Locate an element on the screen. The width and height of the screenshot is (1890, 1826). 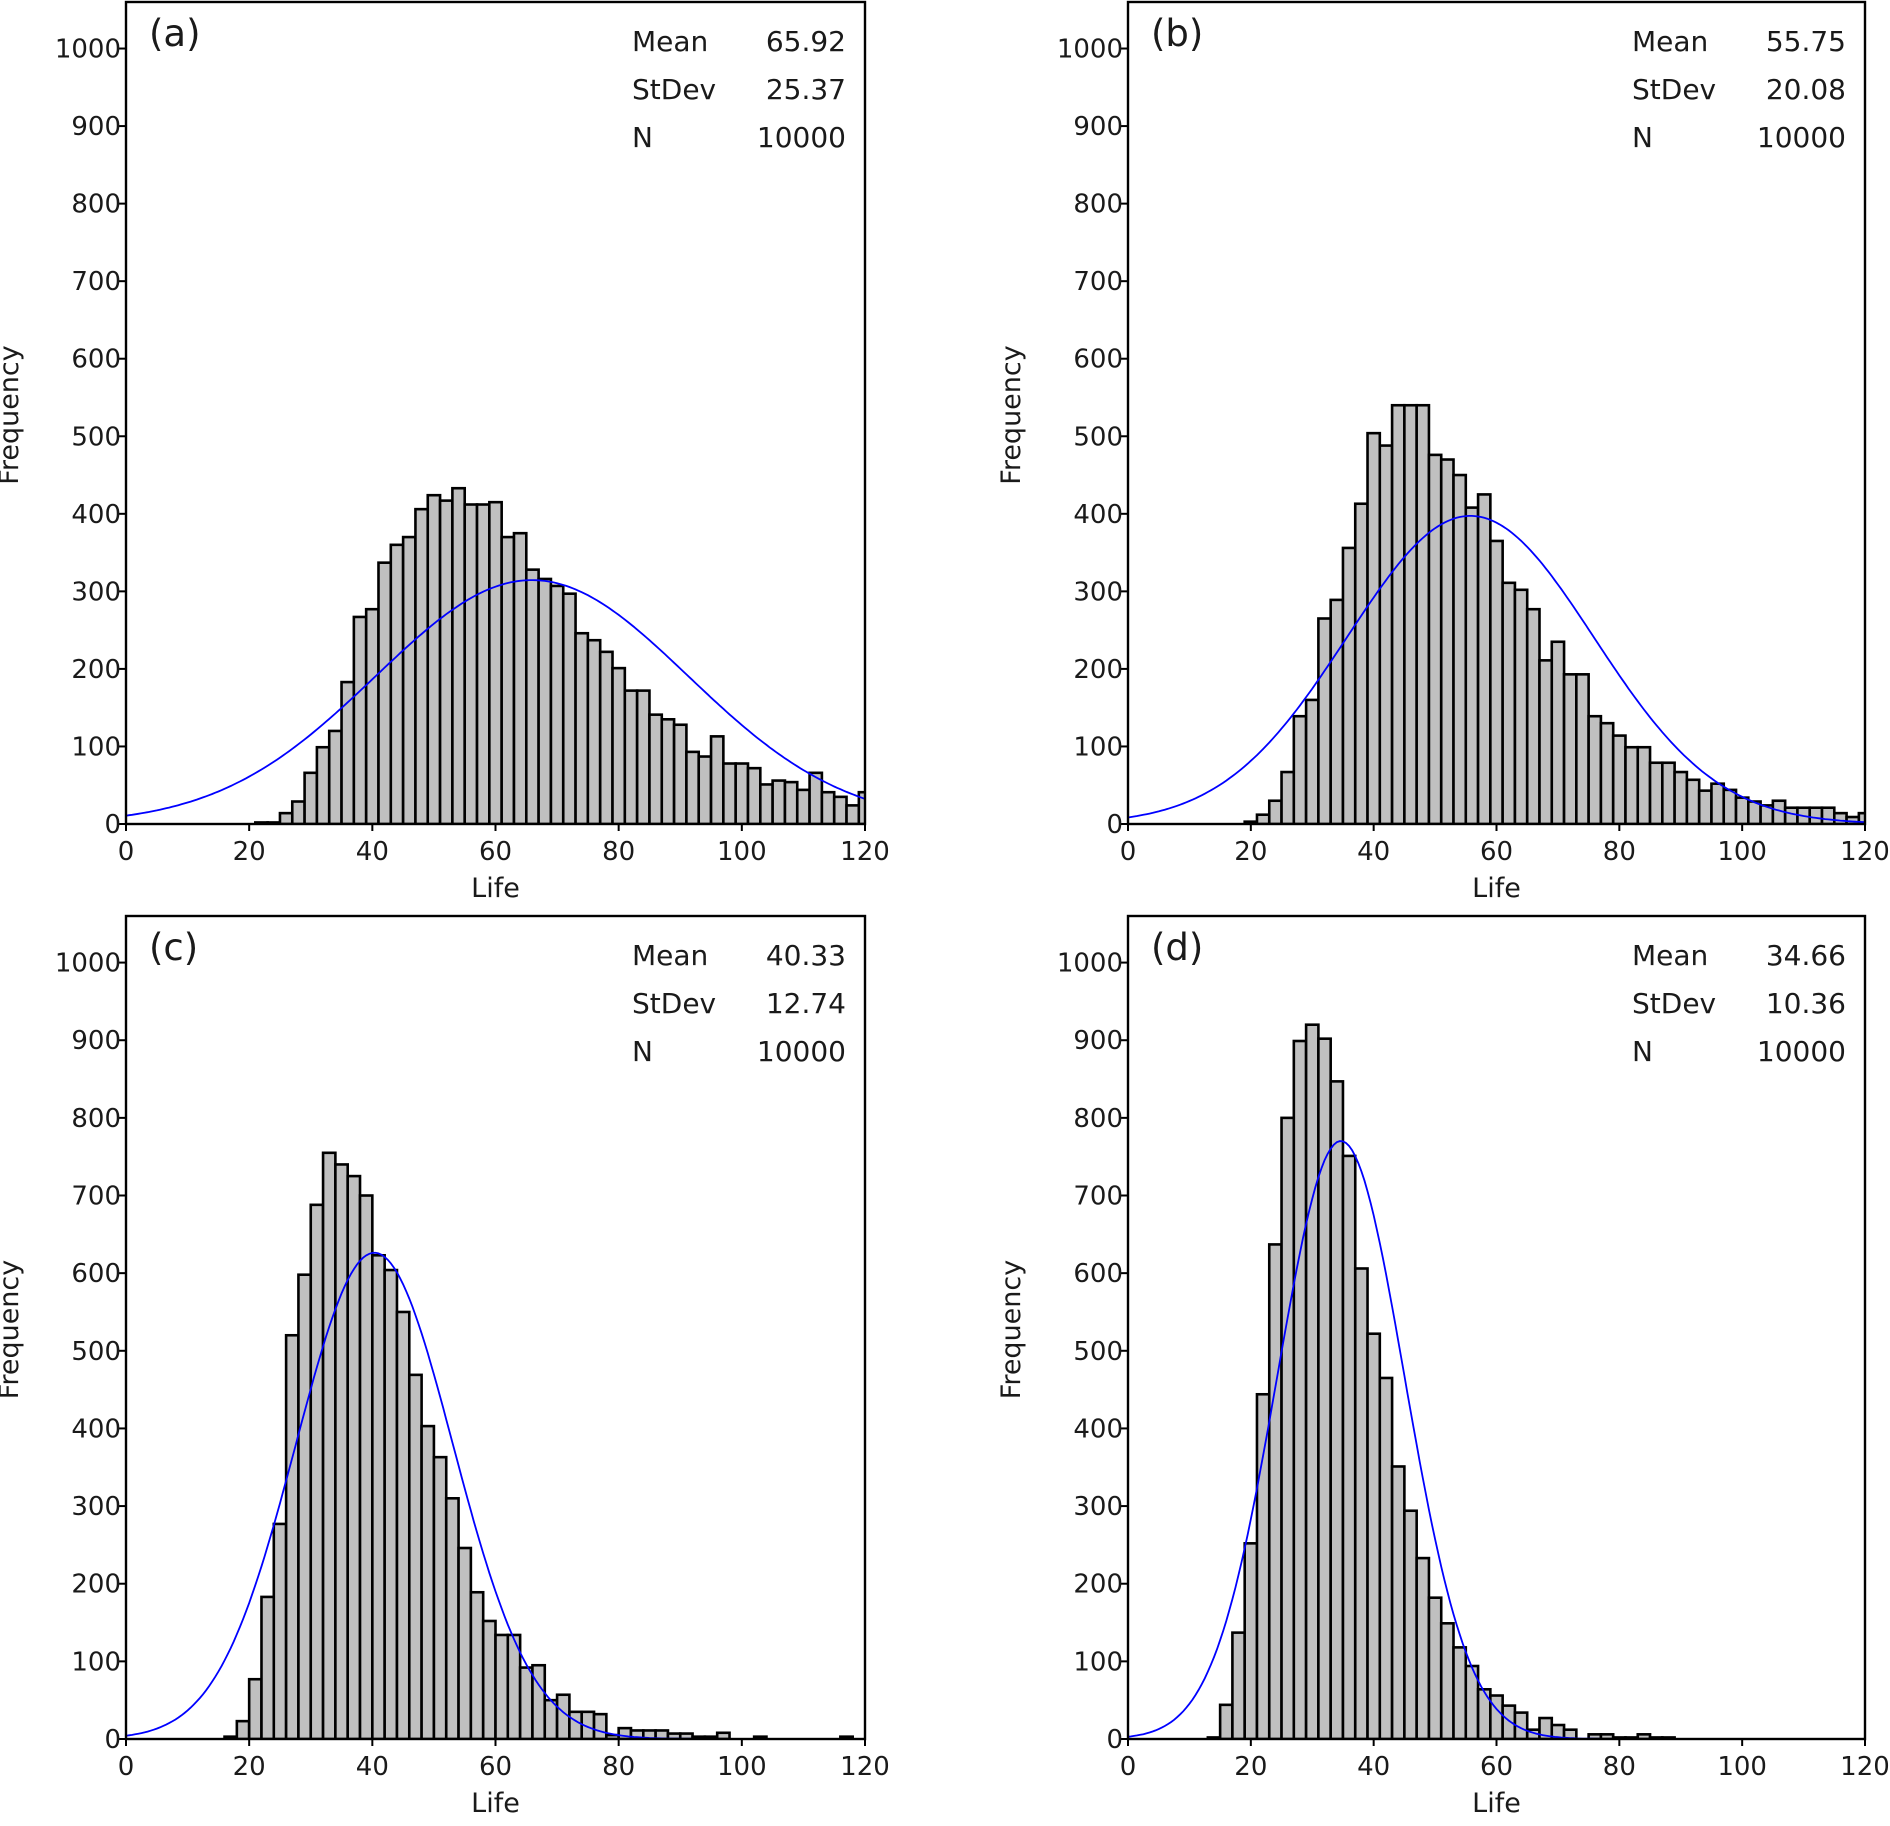
x-tick-label: 40 is located at coordinates (1373, 1767).